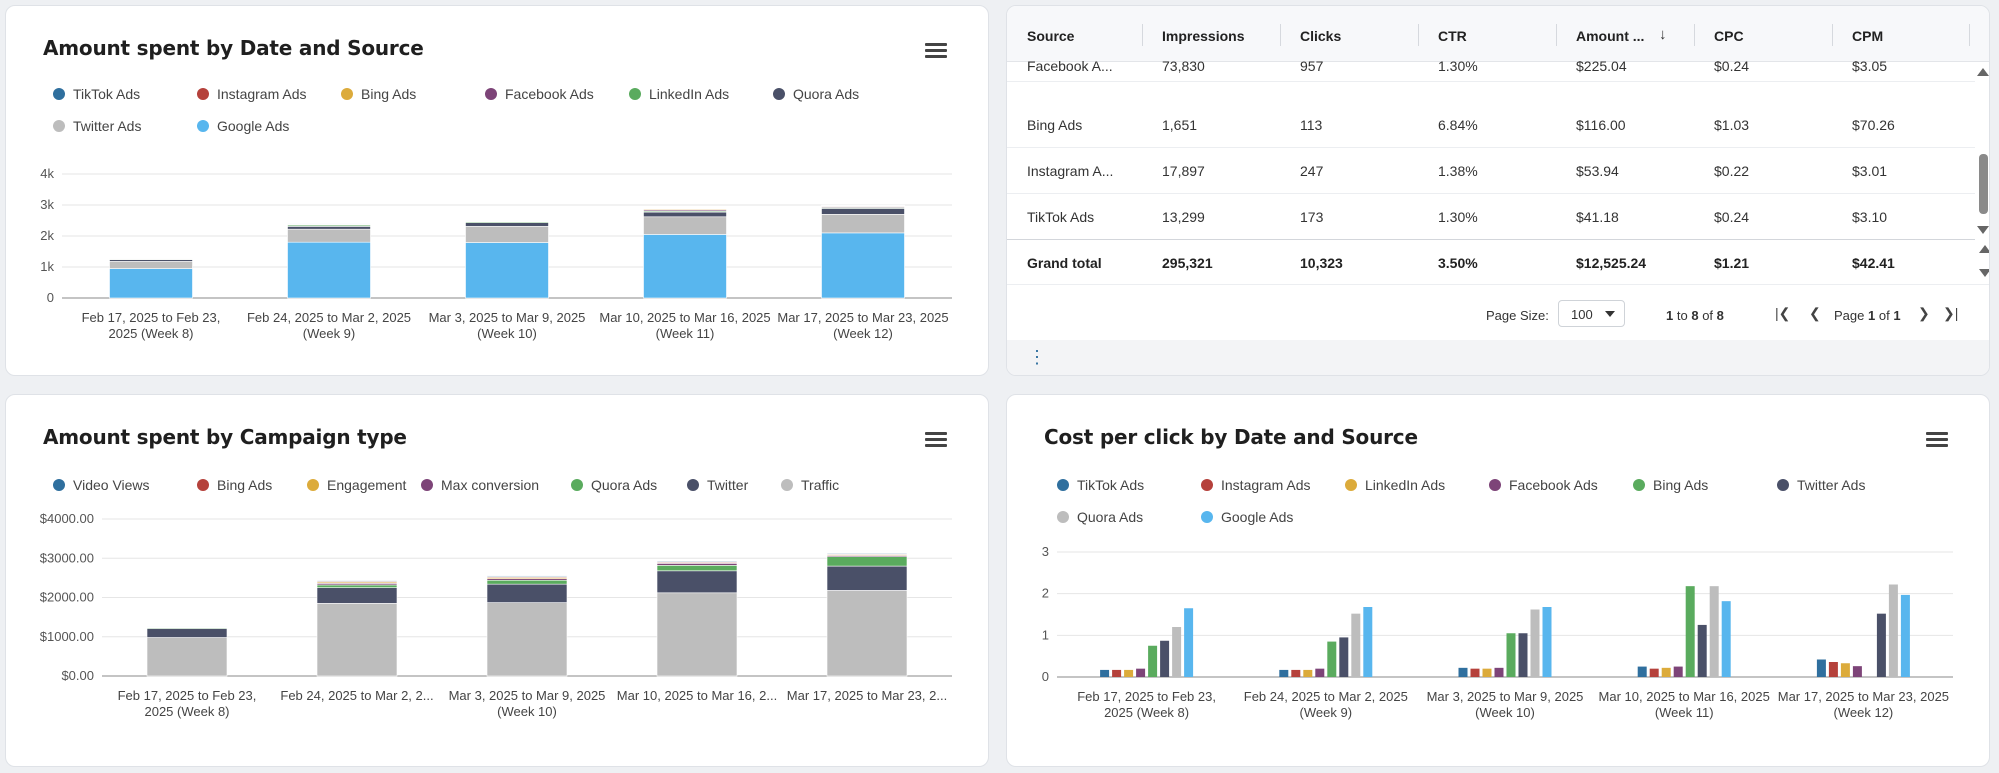 Image resolution: width=1999 pixels, height=773 pixels. I want to click on previous-page-icon: ❮, so click(1815, 313).